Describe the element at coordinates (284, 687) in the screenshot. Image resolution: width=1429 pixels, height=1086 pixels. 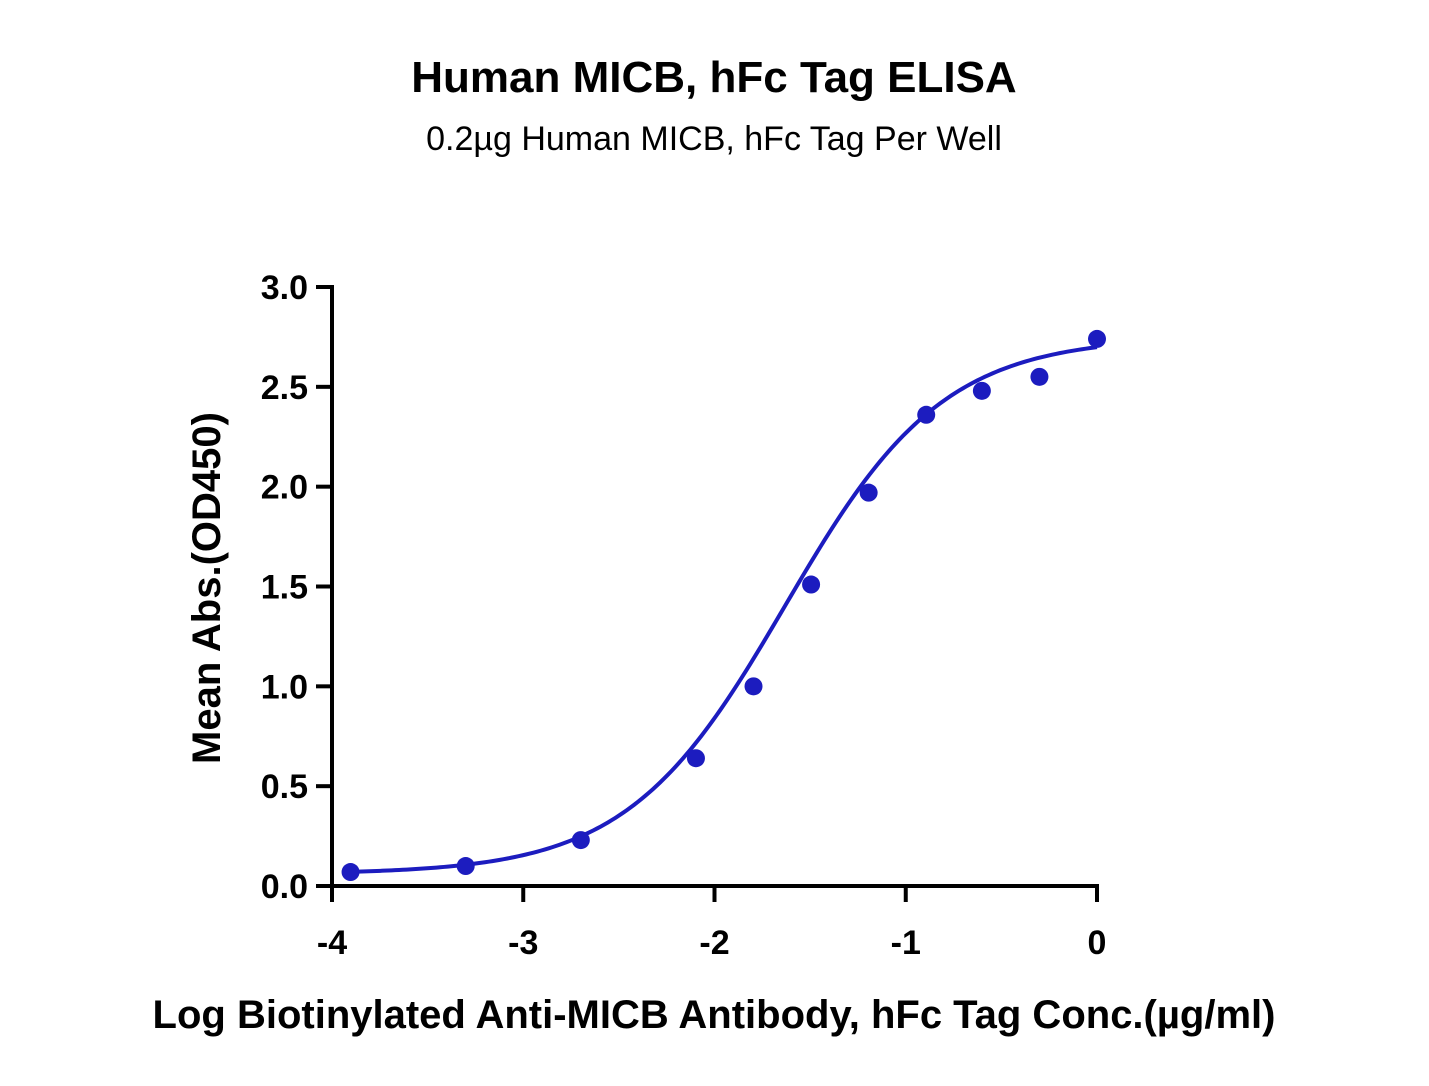
I see `y-tick-label: 1.0` at that location.